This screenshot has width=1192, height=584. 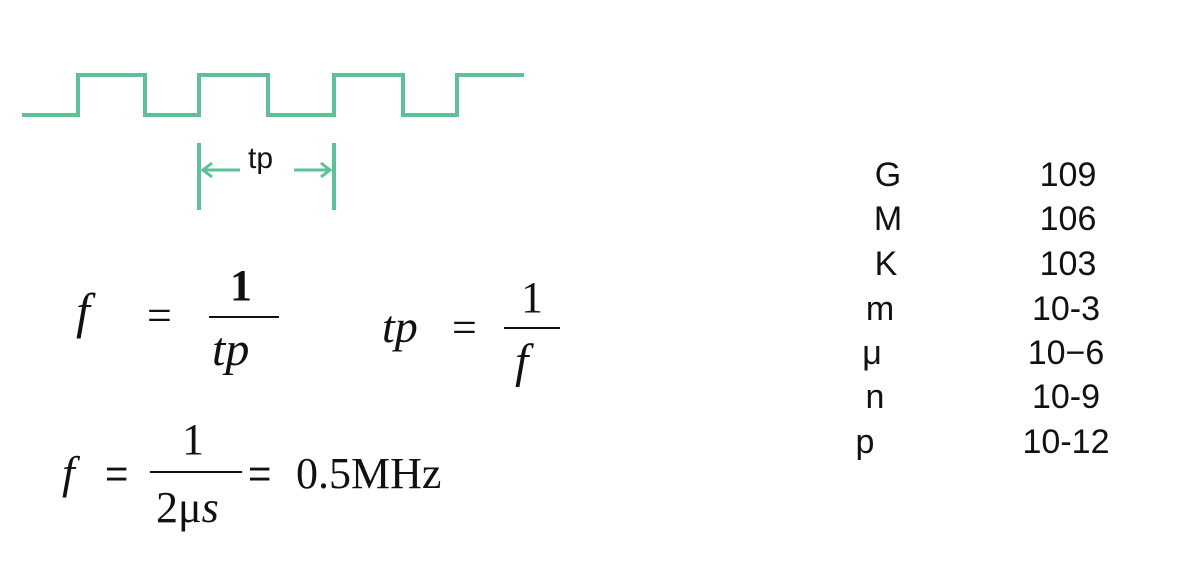 What do you see at coordinates (196, 472) in the screenshot?
I see `formula3-fraction-bar` at bounding box center [196, 472].